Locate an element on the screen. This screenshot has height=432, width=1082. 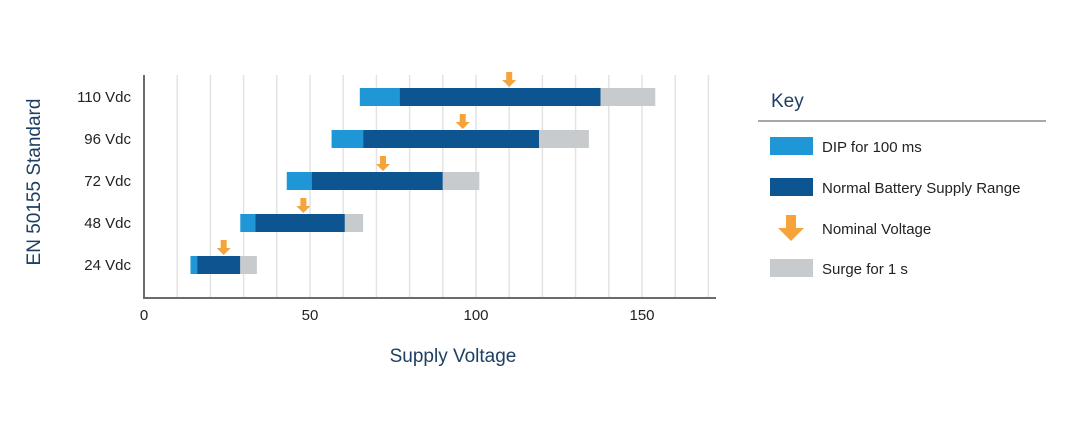
legend-item: DIP for 100 ms is located at coordinates (846, 146).